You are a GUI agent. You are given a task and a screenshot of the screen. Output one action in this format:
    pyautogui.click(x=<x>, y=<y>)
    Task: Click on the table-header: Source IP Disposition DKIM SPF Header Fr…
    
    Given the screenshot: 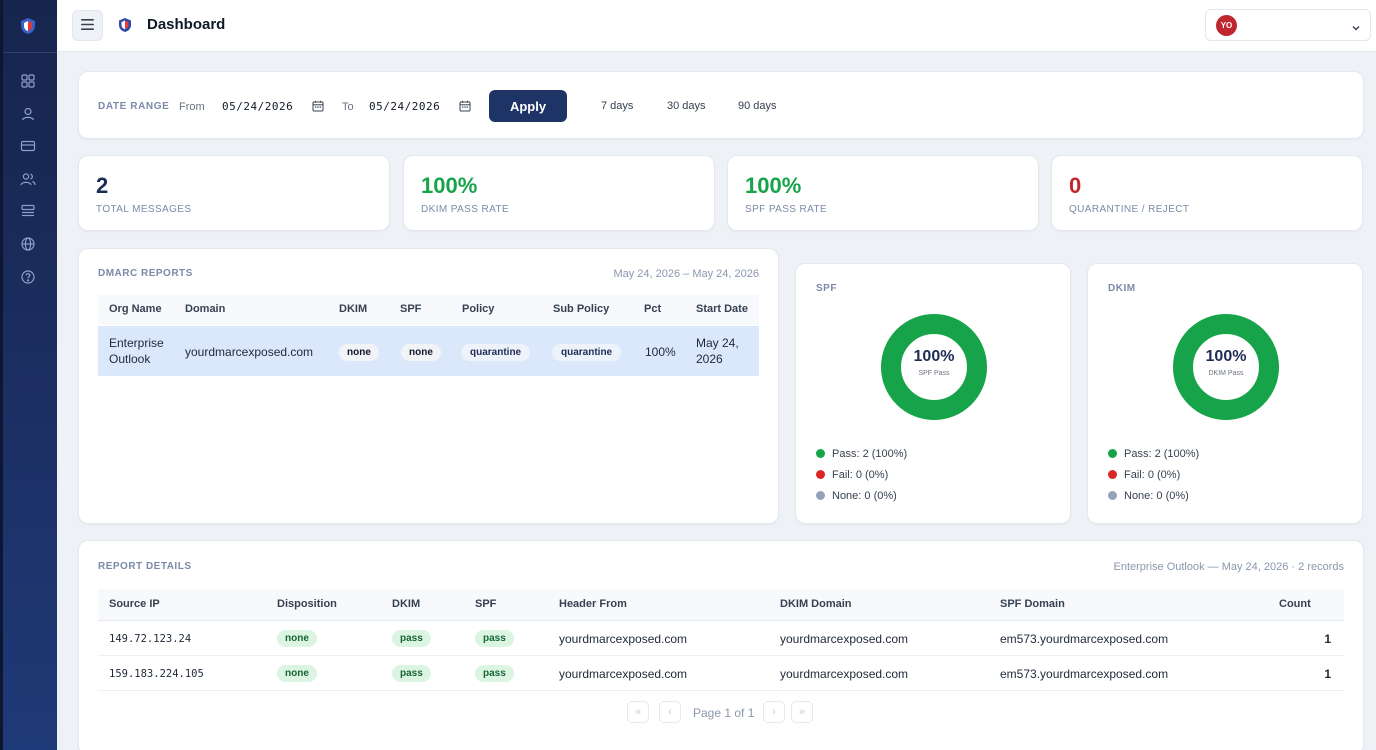 What is the action you would take?
    pyautogui.click(x=721, y=605)
    